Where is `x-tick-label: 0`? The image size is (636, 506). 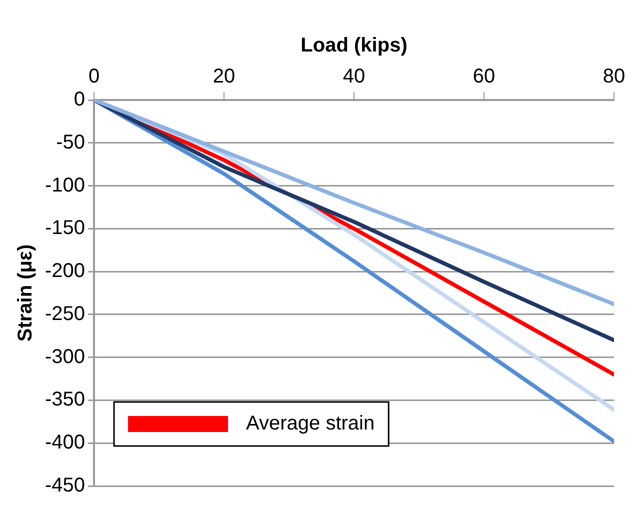 x-tick-label: 0 is located at coordinates (94, 77).